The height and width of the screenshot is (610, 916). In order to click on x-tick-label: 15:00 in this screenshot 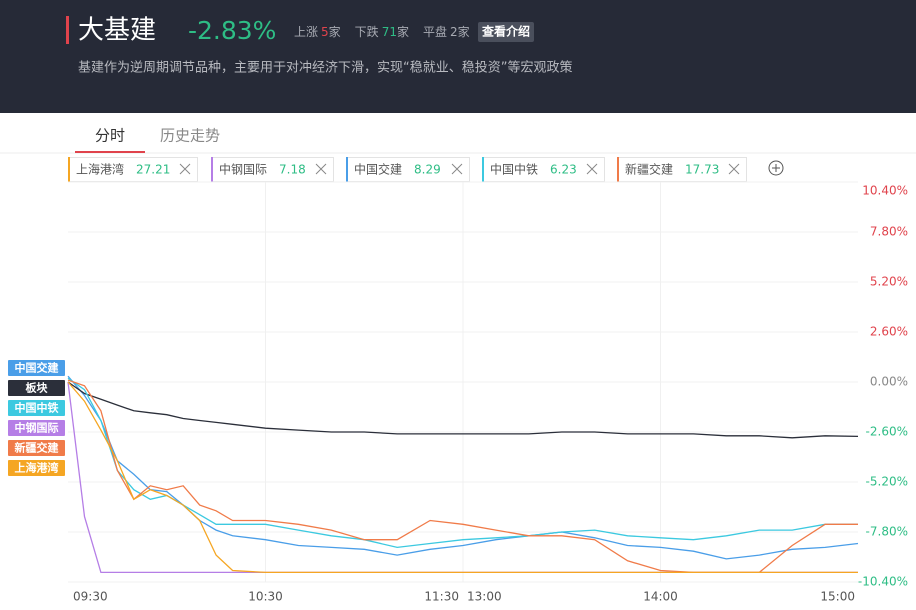, I will do `click(837, 597)`.